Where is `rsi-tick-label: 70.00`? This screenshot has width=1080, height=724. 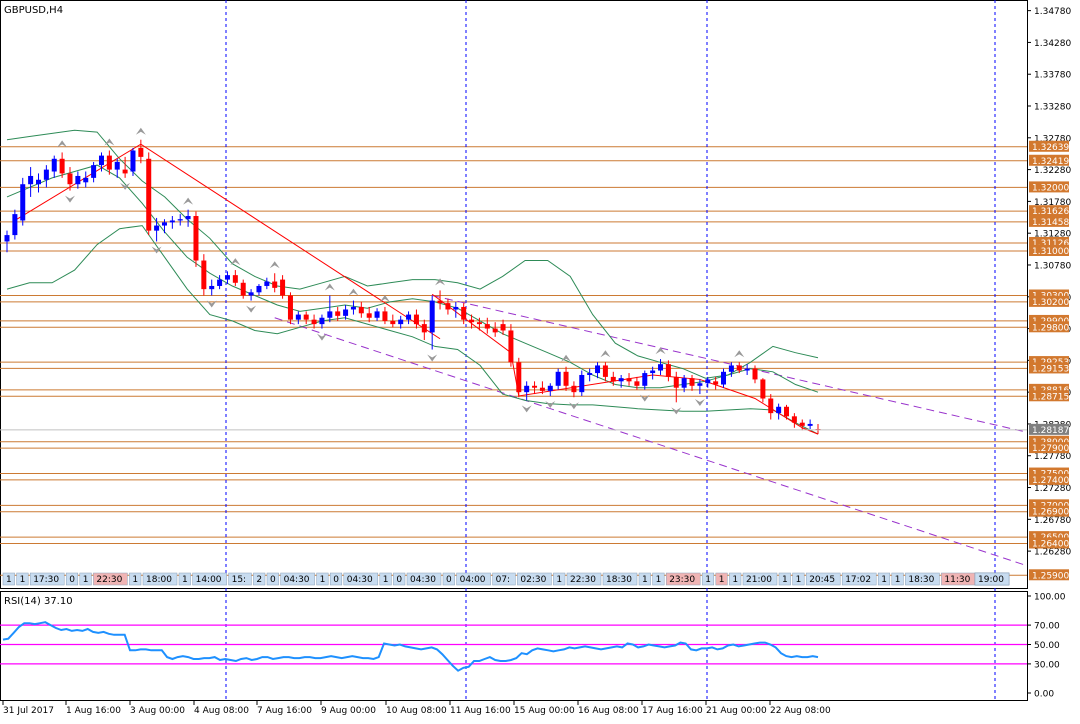
rsi-tick-label: 70.00 is located at coordinates (1047, 627).